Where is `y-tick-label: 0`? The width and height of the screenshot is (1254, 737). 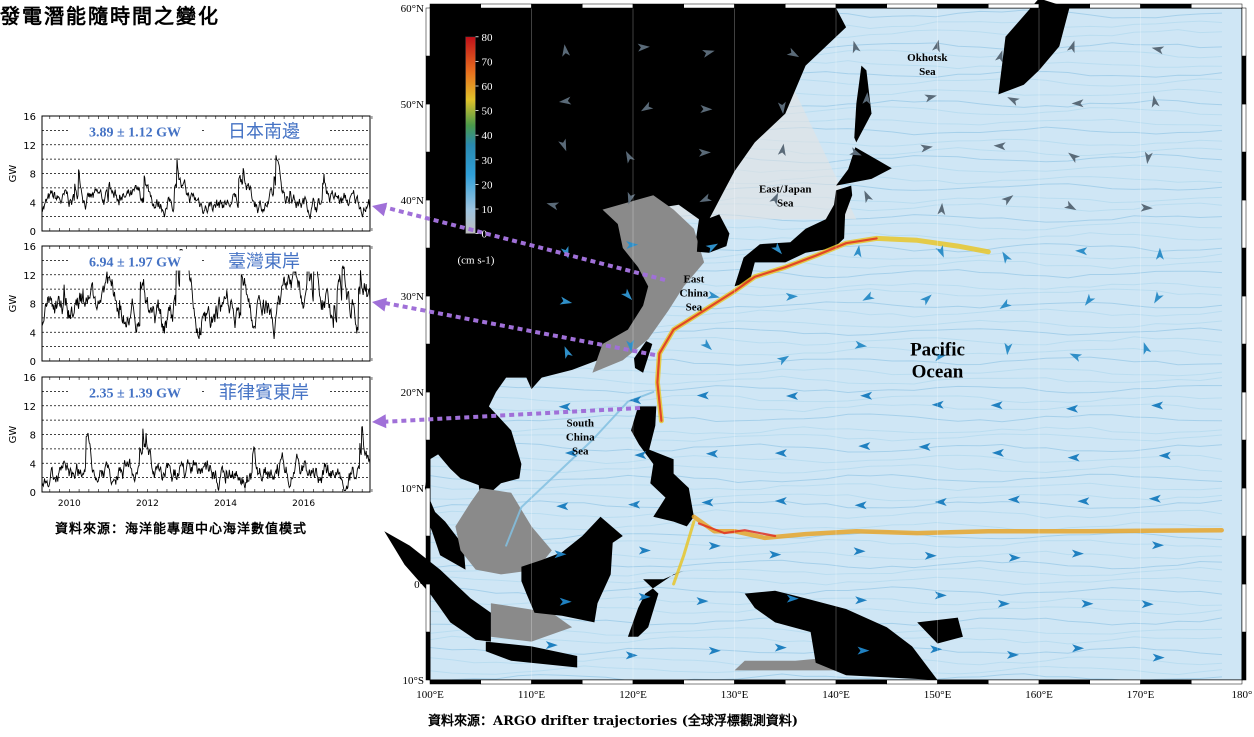
y-tick-label: 0 is located at coordinates (33, 362).